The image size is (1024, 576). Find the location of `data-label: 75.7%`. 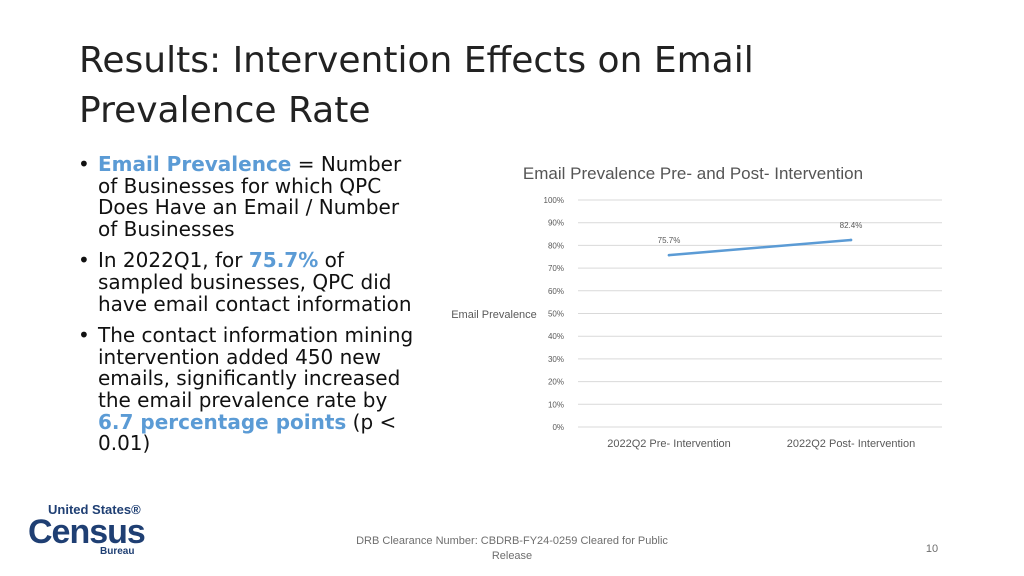

data-label: 75.7% is located at coordinates (669, 240).